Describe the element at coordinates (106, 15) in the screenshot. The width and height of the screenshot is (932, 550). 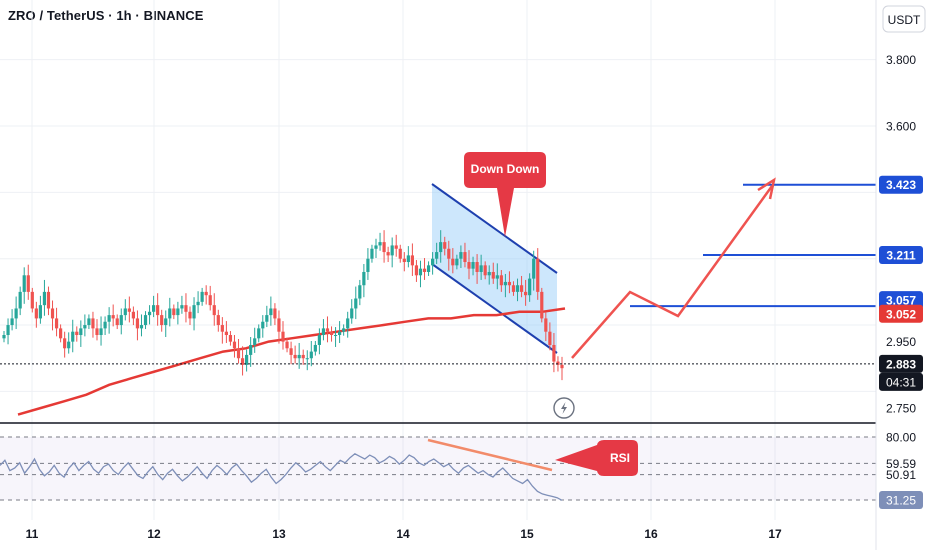
I see `chart-title: ZRO / TetherUS · 1h · BINANCE` at that location.